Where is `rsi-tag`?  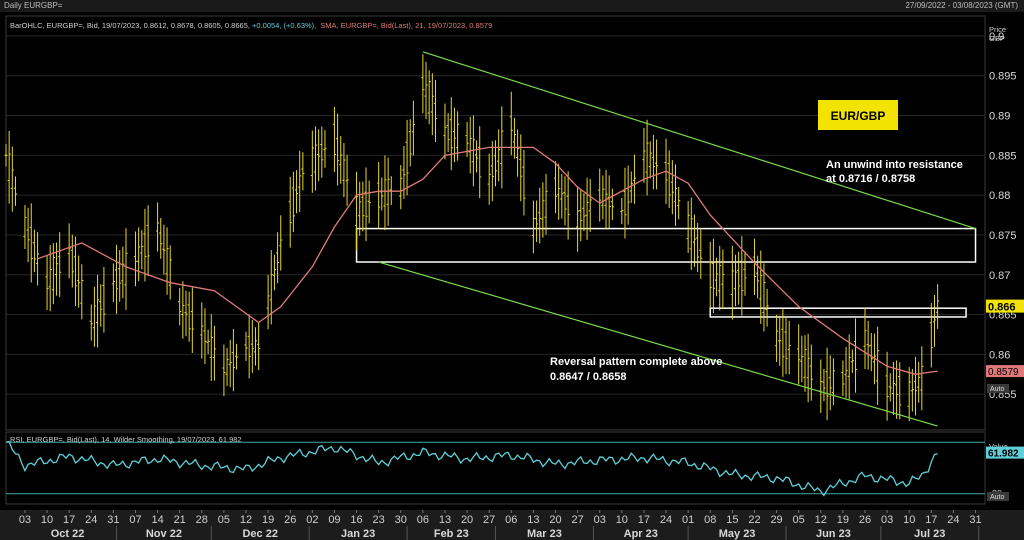 rsi-tag is located at coordinates (1005, 452).